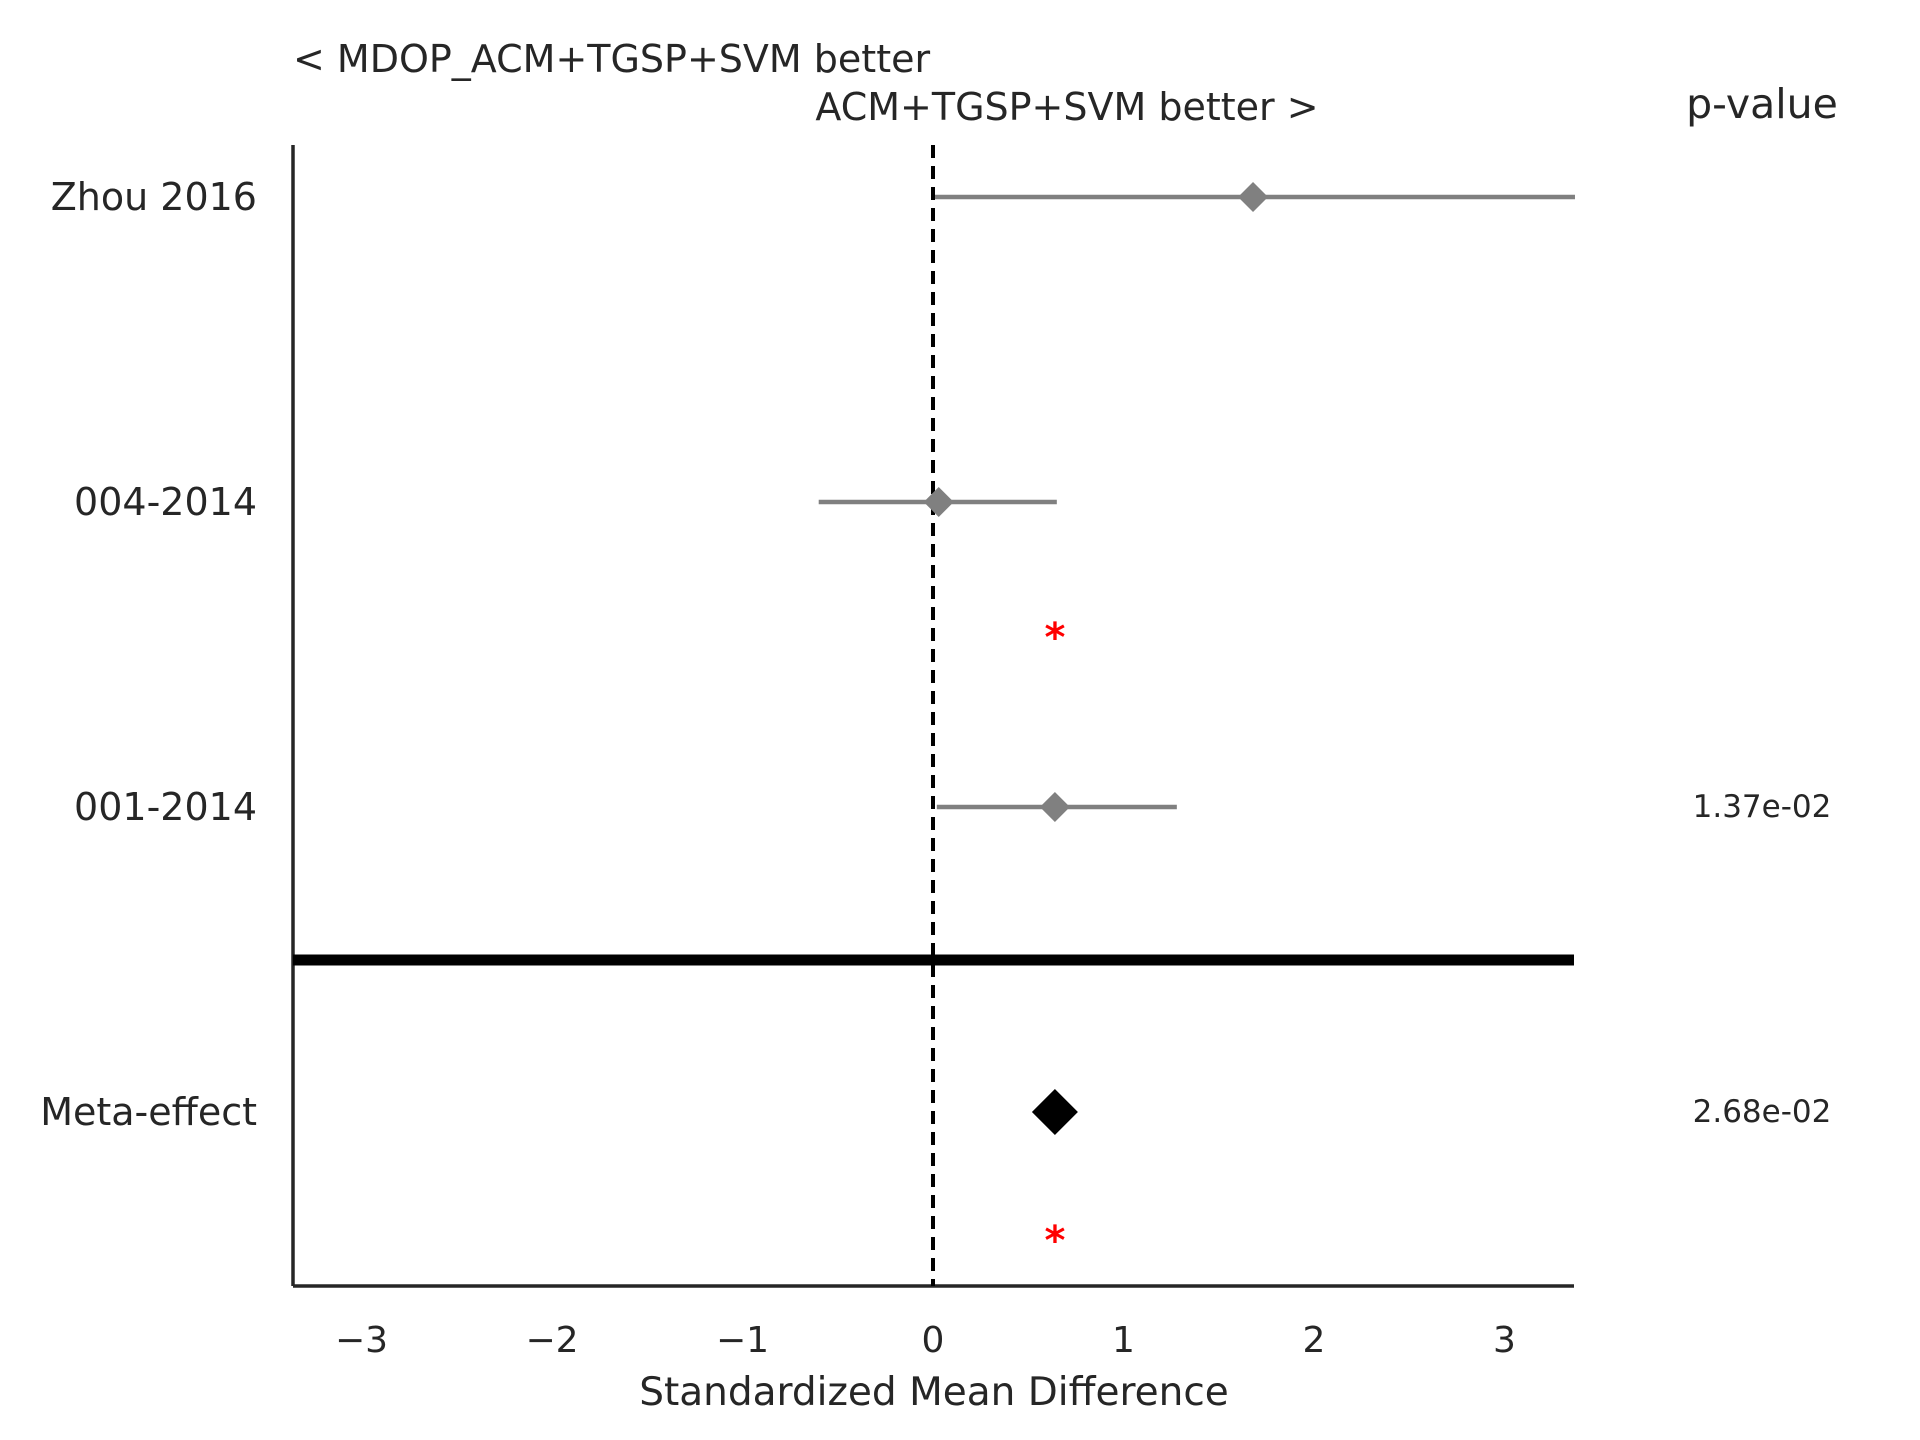 The width and height of the screenshot is (1920, 1440). Describe the element at coordinates (148, 1112) in the screenshot. I see `meta-effect-label: Meta-effect` at that location.